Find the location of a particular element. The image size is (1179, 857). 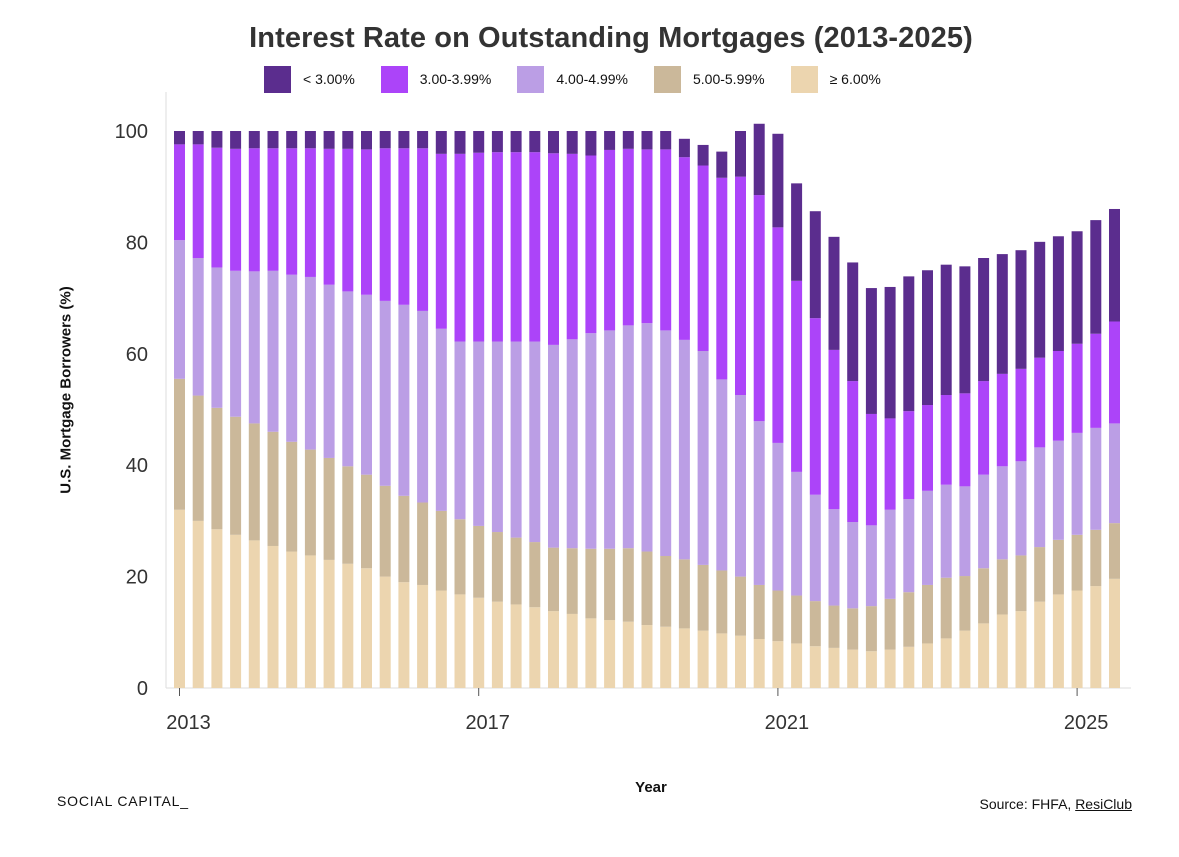

y-tick-label: 60 is located at coordinates (137, 355).